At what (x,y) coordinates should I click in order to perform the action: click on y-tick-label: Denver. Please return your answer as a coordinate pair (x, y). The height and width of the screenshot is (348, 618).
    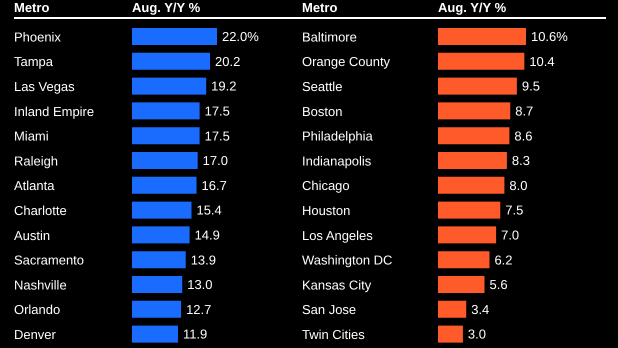
    Looking at the image, I should click on (35, 334).